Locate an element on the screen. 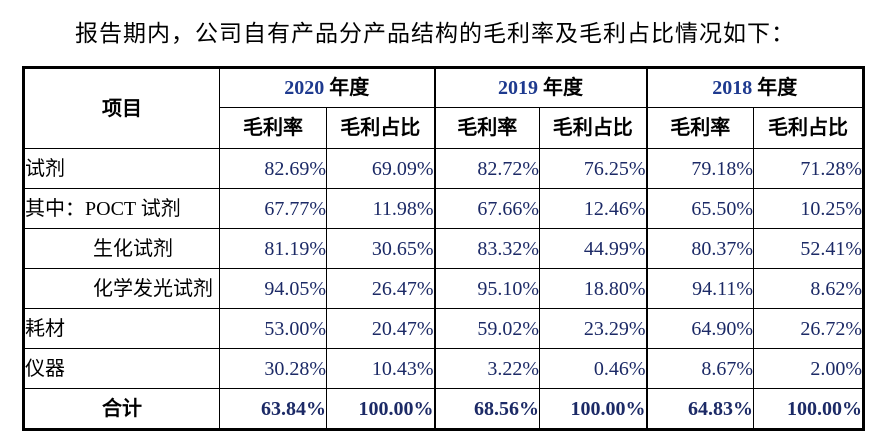 The image size is (880, 436). margin-value: 30.28% is located at coordinates (273, 368).